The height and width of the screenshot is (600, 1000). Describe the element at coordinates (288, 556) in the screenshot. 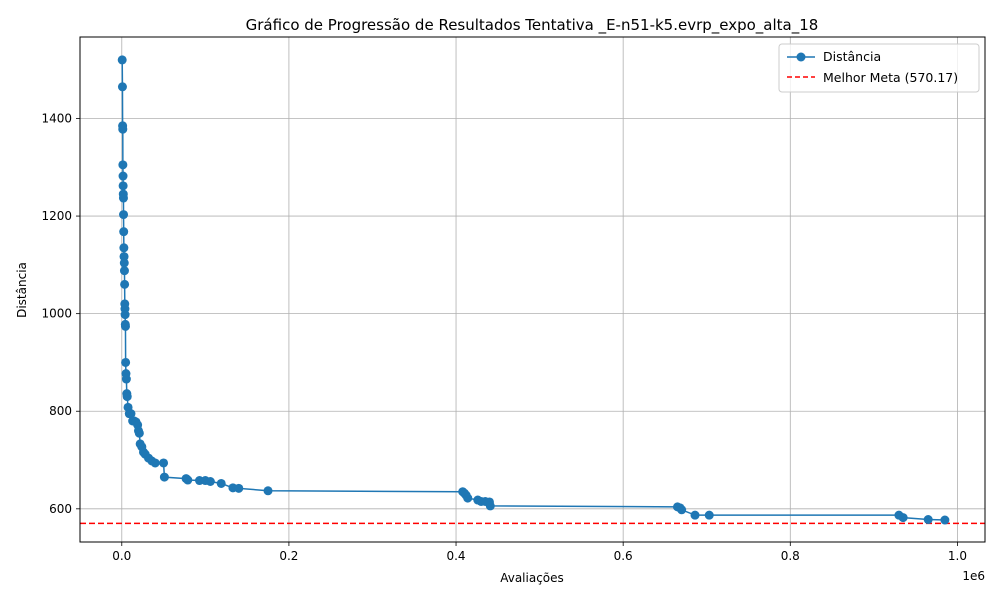

I see `x-tick-label: 0.2` at that location.